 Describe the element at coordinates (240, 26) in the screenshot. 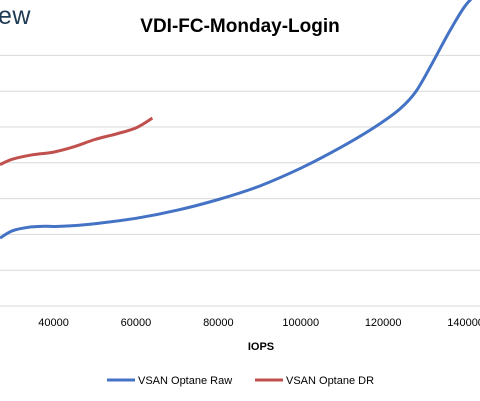

I see `chart-title: VDI-FC-Monday-Login` at that location.